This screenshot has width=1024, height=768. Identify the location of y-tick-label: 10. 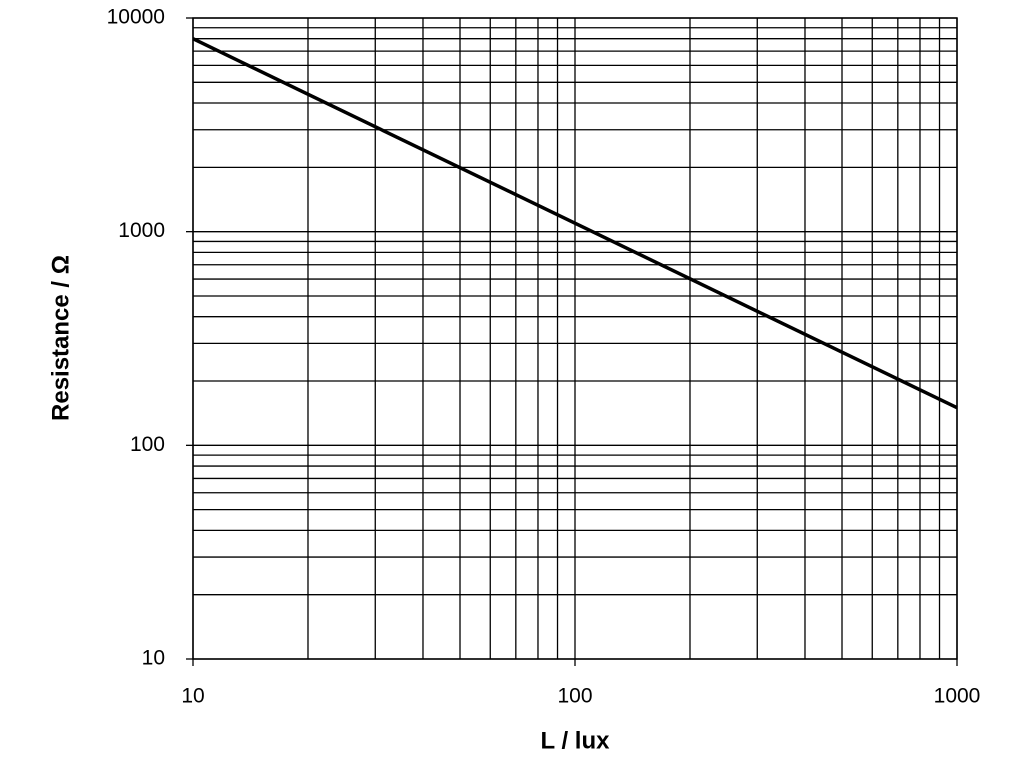
(153, 658).